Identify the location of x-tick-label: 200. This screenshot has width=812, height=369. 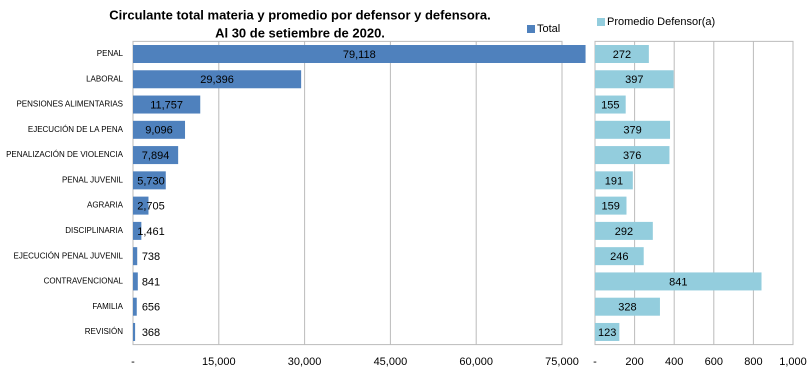
(634, 362).